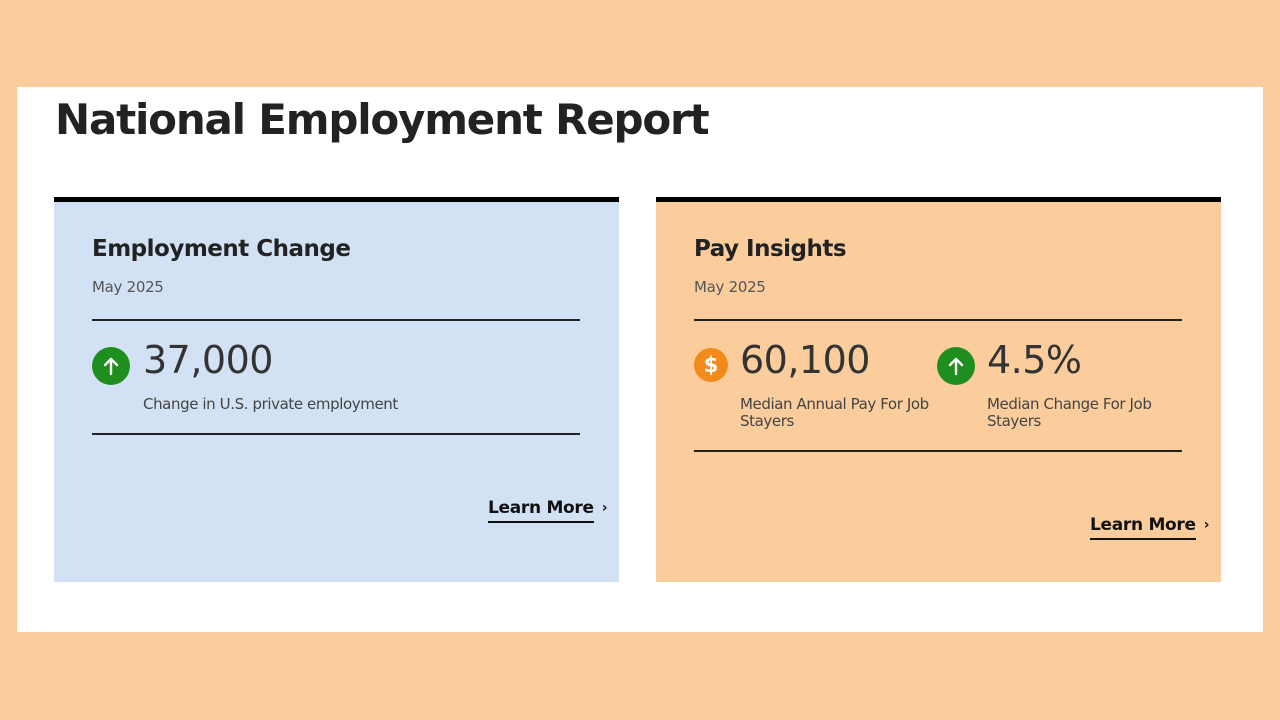 This screenshot has width=1280, height=720. I want to click on stat-label: Median Annual Pay For Job Stayers, so click(834, 412).